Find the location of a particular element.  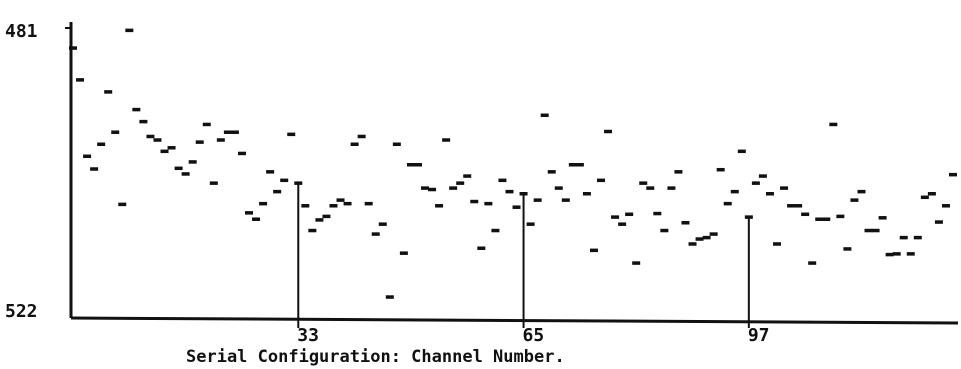

x-tick-label-65: 65 is located at coordinates (534, 335).